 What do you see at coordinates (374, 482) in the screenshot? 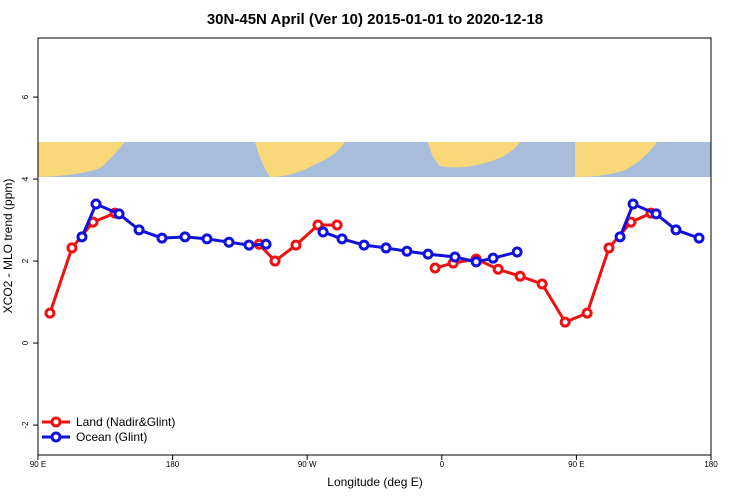
I see `x-axis-label: Longitude (deg E)` at bounding box center [374, 482].